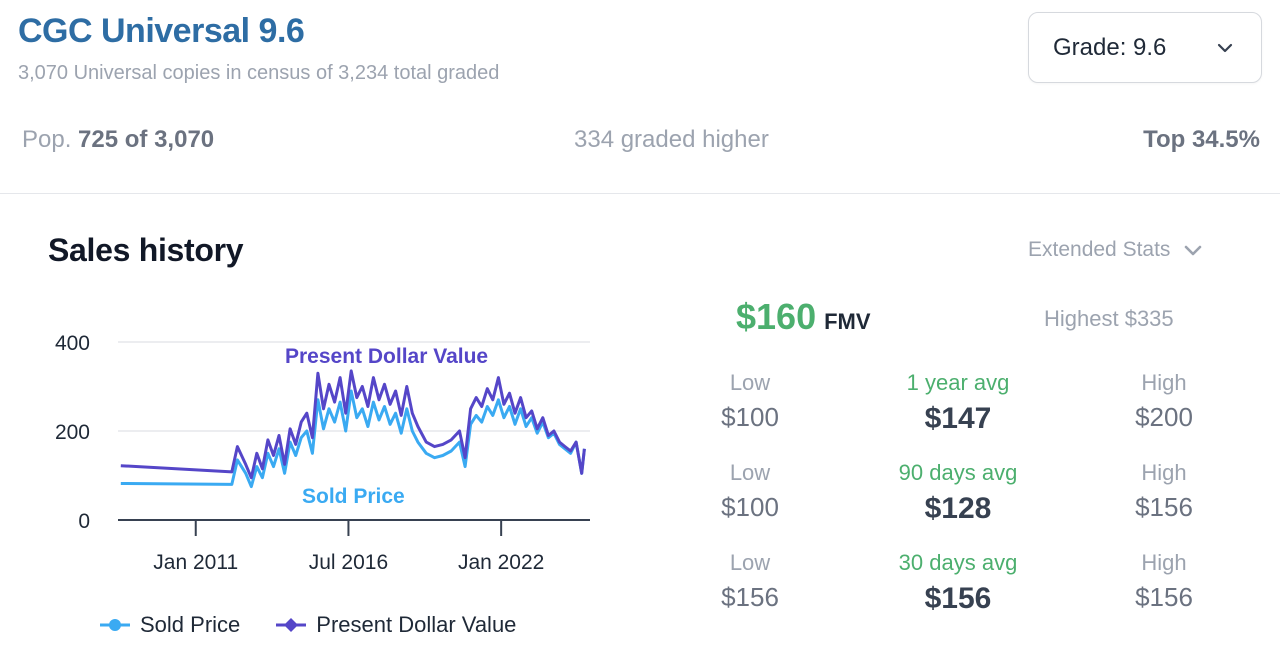 This screenshot has width=1280, height=670. I want to click on stat-avg: 90 days avg $128, so click(958, 493).